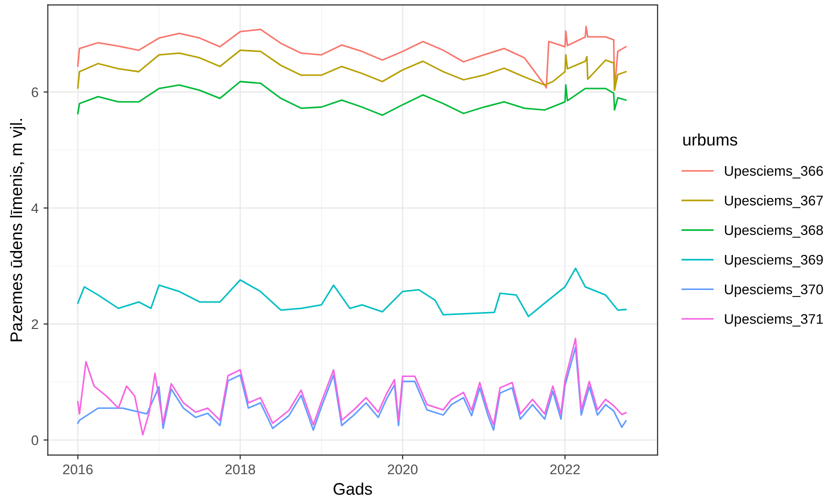 This screenshot has height=499, width=824. What do you see at coordinates (78, 469) in the screenshot?
I see `x-tick-label: 2016` at bounding box center [78, 469].